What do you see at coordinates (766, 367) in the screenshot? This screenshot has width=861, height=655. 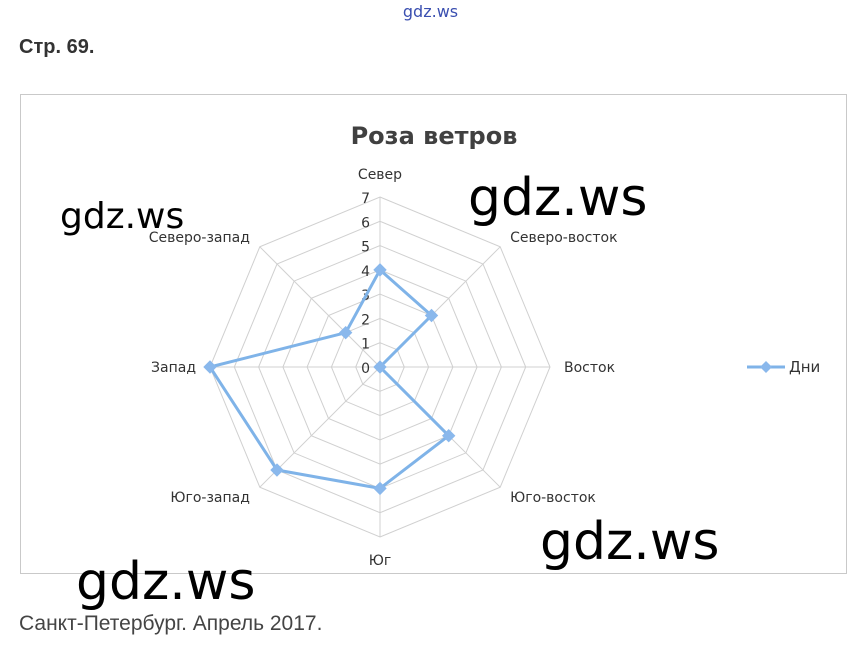 I see `legend-marker` at bounding box center [766, 367].